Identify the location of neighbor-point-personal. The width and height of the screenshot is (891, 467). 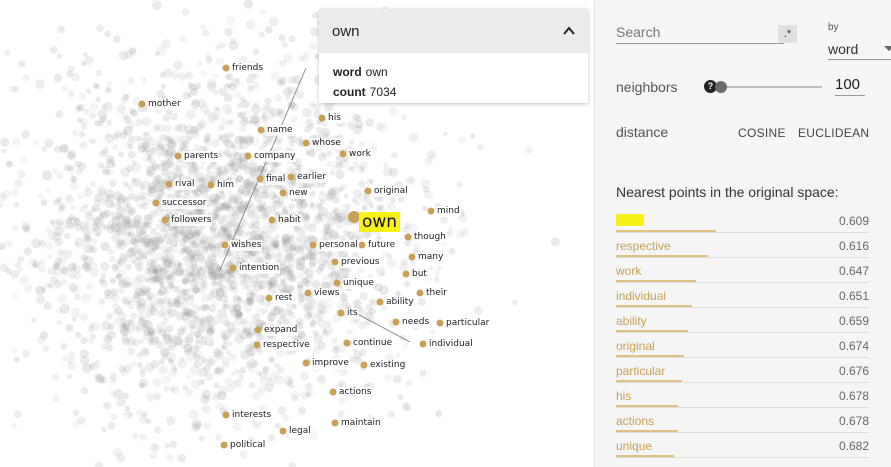
(313, 245).